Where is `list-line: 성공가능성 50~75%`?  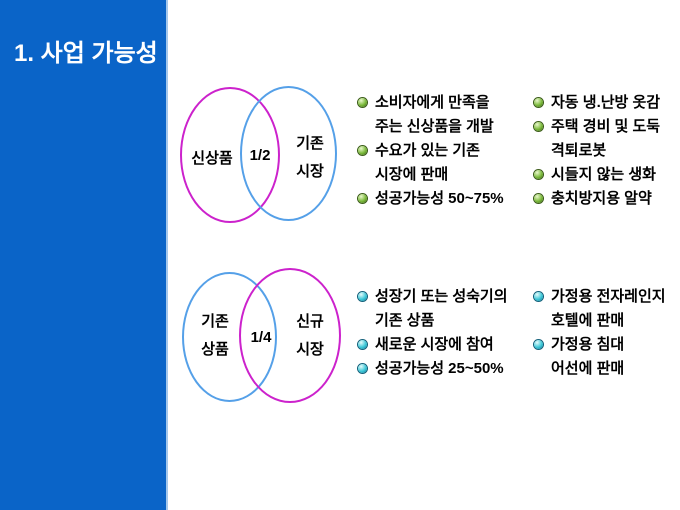 list-line: 성공가능성 50~75% is located at coordinates (439, 198).